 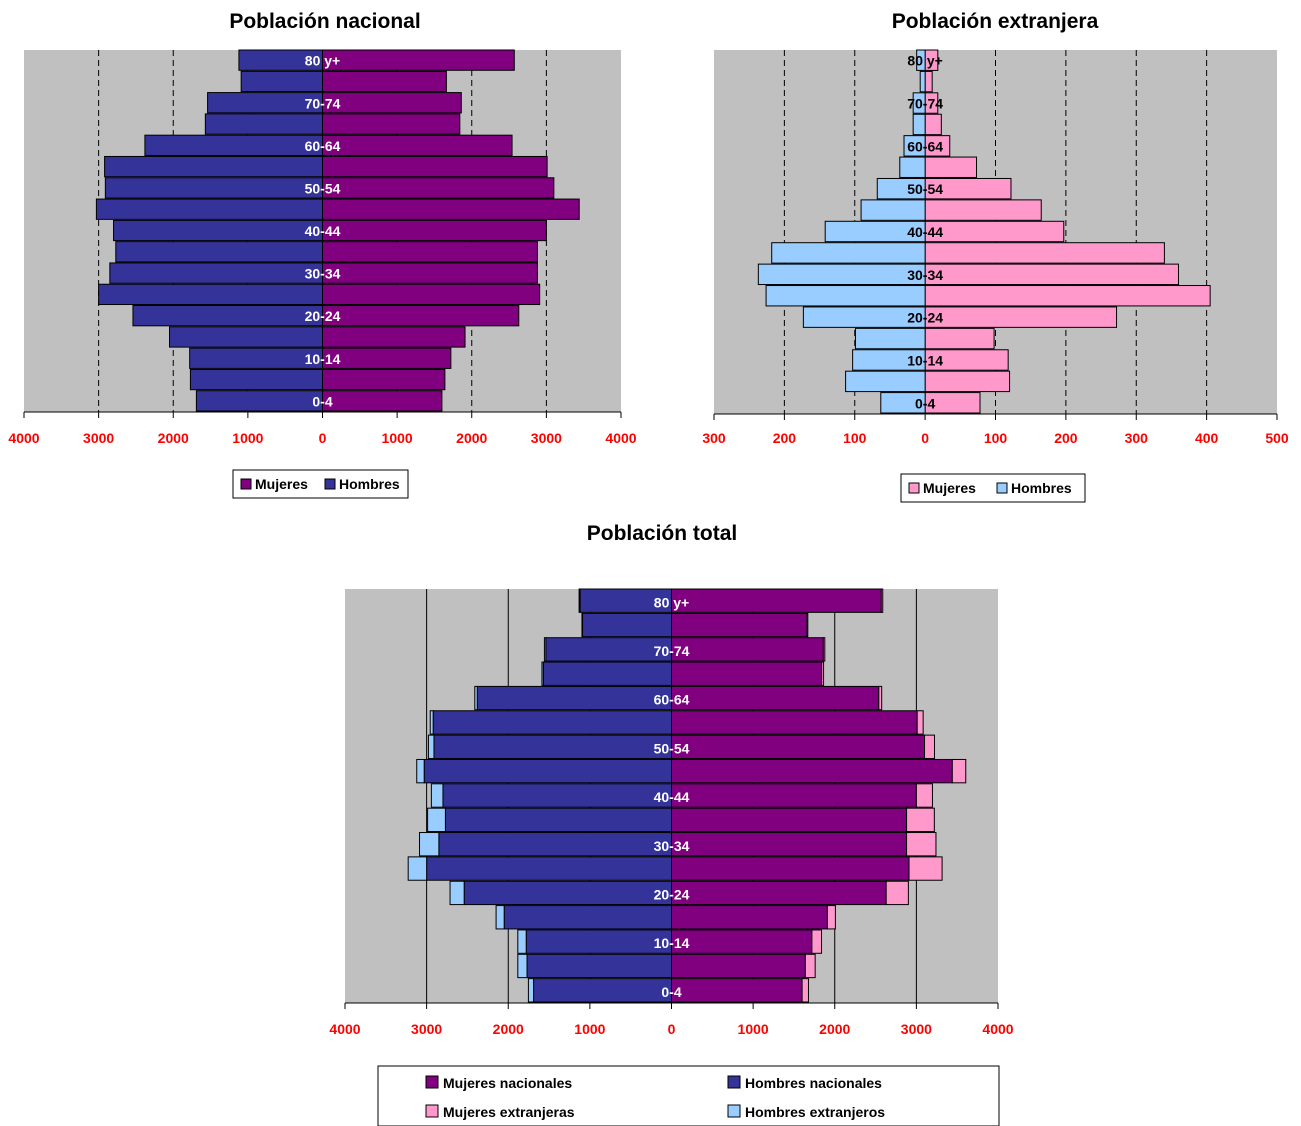 I want to click on legend-label: Mujeres, so click(x=281, y=484).